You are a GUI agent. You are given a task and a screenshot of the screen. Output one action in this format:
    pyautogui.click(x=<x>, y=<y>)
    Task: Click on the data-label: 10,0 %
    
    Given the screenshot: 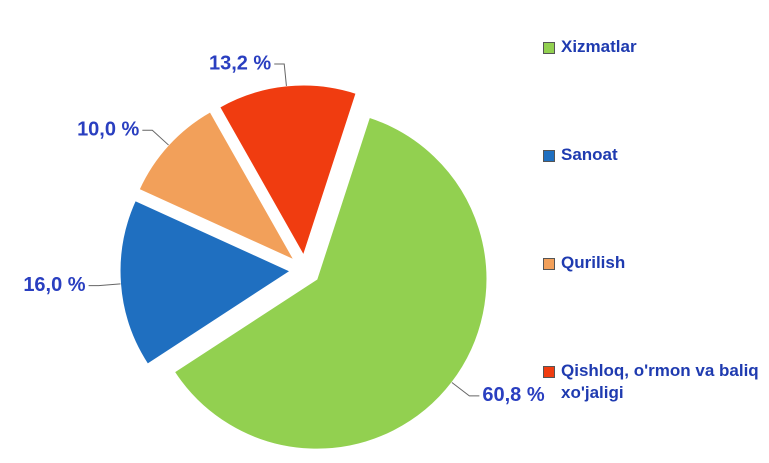 What is the action you would take?
    pyautogui.click(x=108, y=129)
    